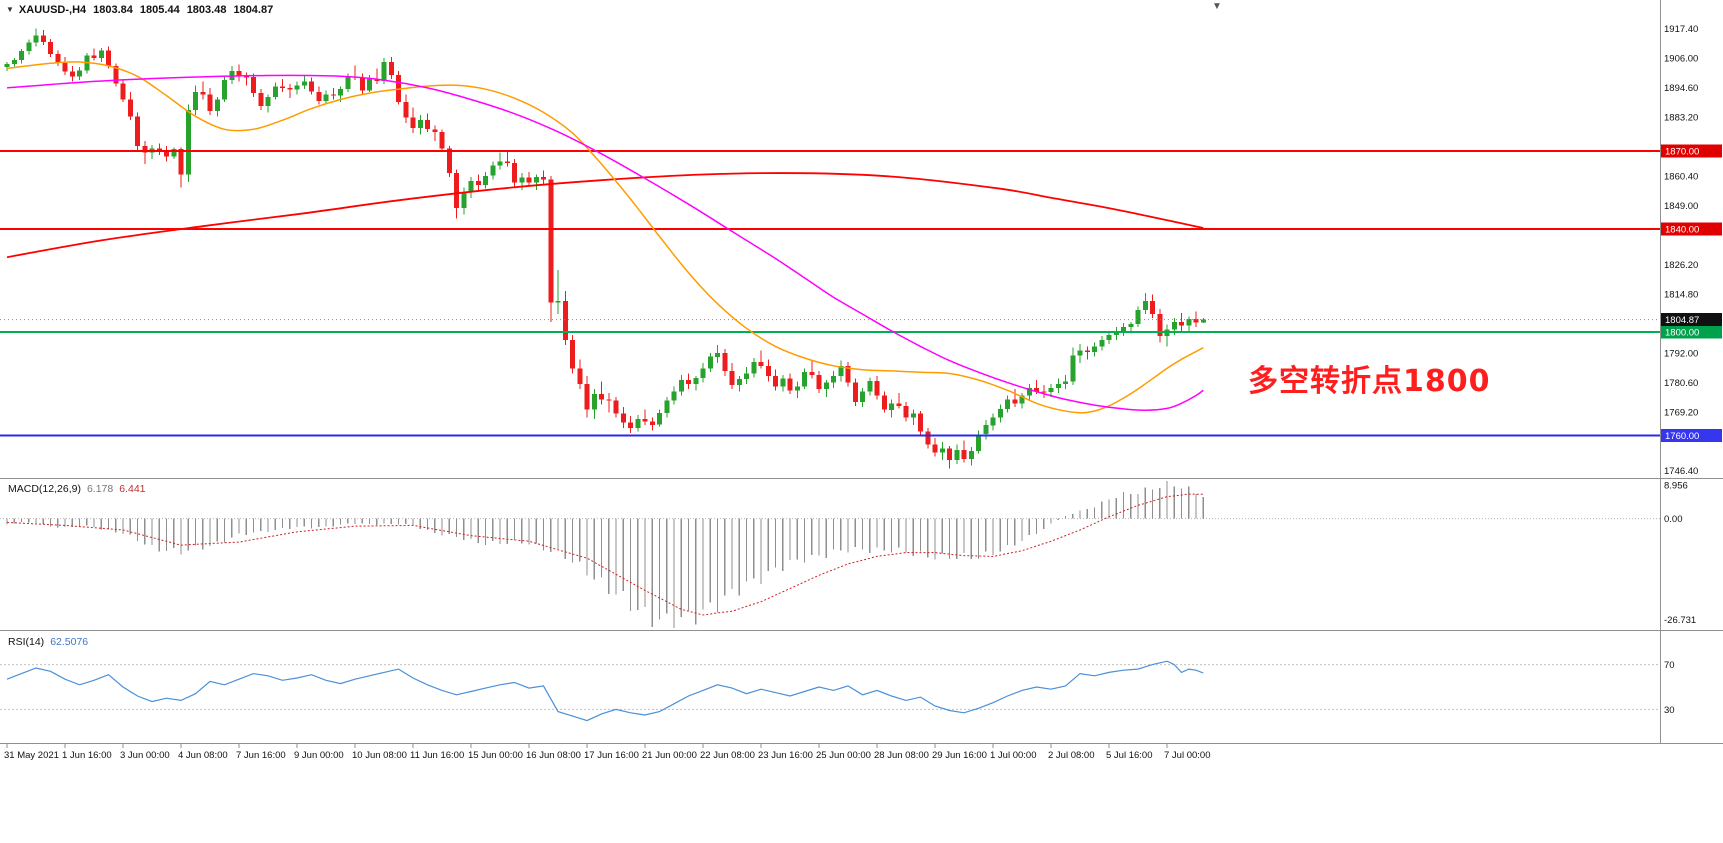  I want to click on macd-main-value: 6.178, so click(100, 489).